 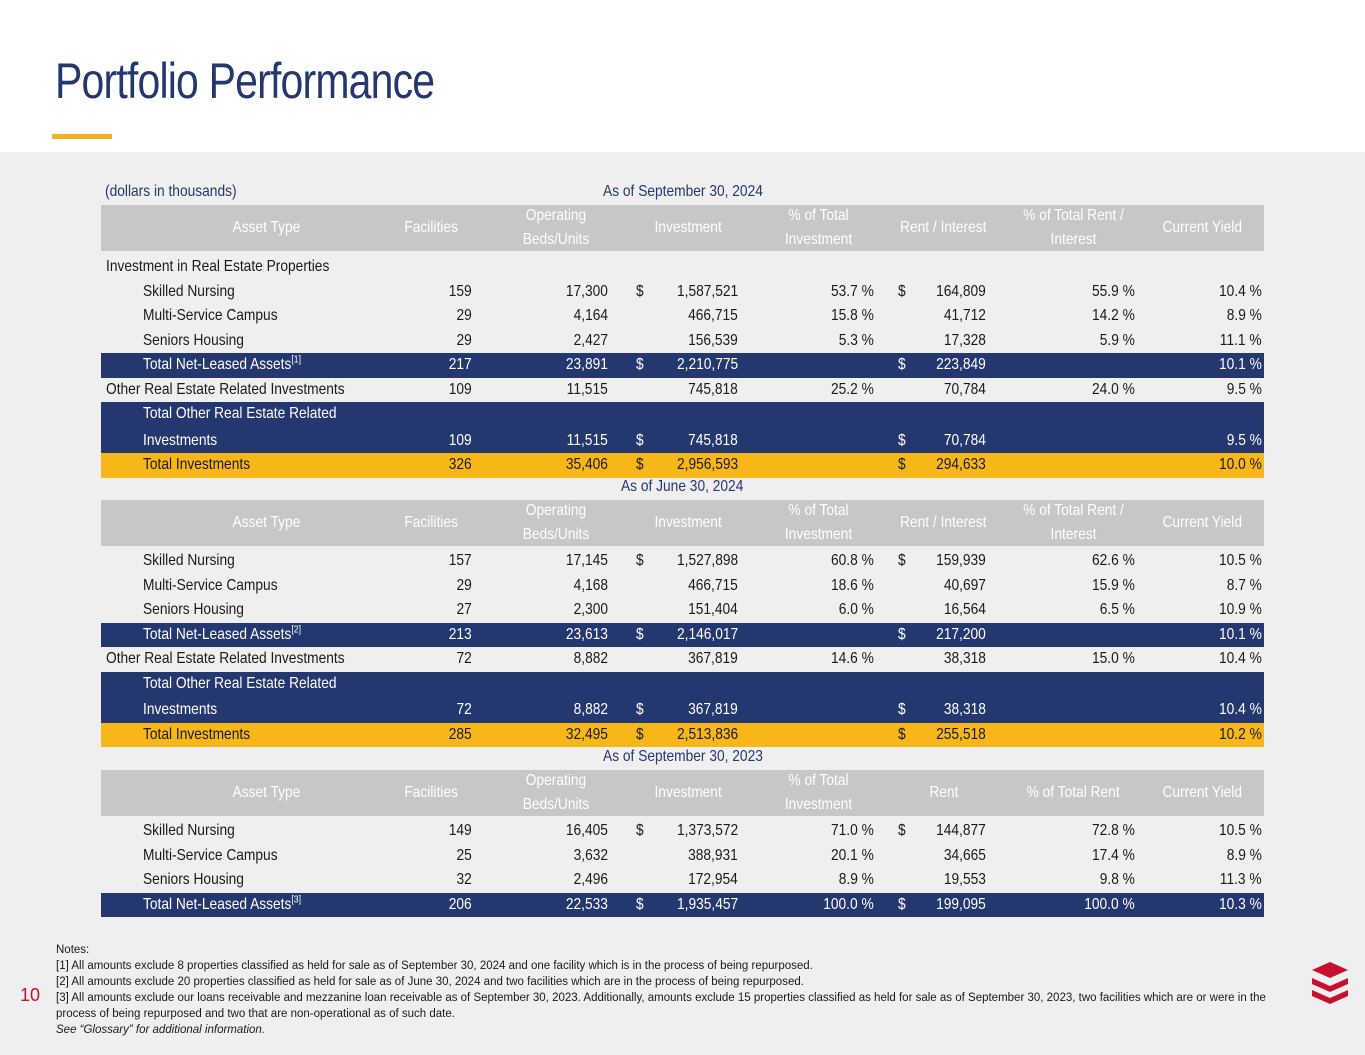 What do you see at coordinates (590, 879) in the screenshot?
I see `cell-beds-text: 2,496` at bounding box center [590, 879].